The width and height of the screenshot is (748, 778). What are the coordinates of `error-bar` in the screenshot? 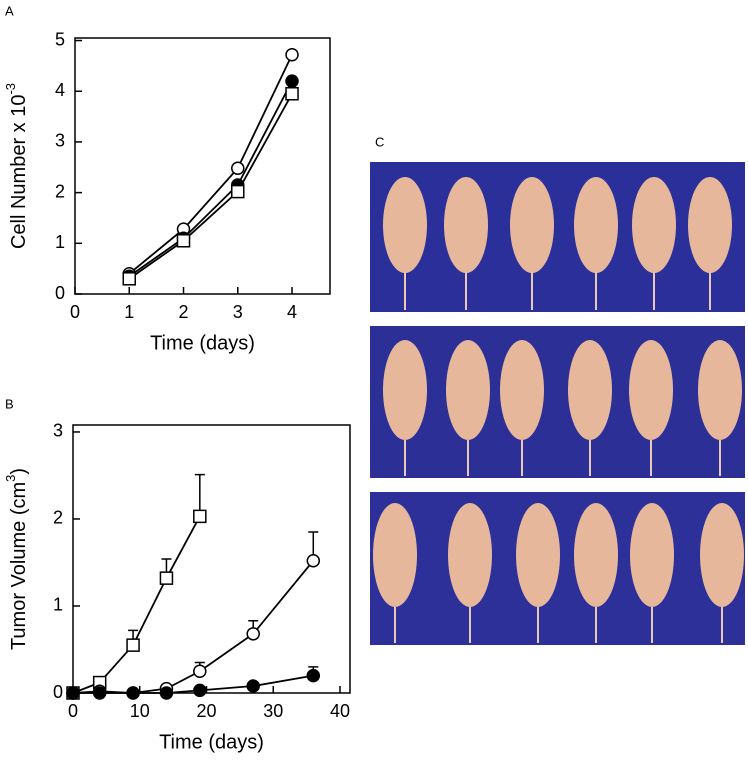 It's located at (199, 495).